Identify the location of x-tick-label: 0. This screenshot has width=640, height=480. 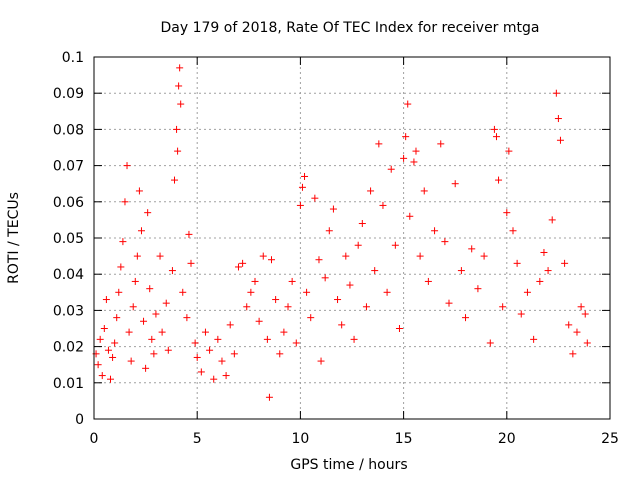
(94, 439).